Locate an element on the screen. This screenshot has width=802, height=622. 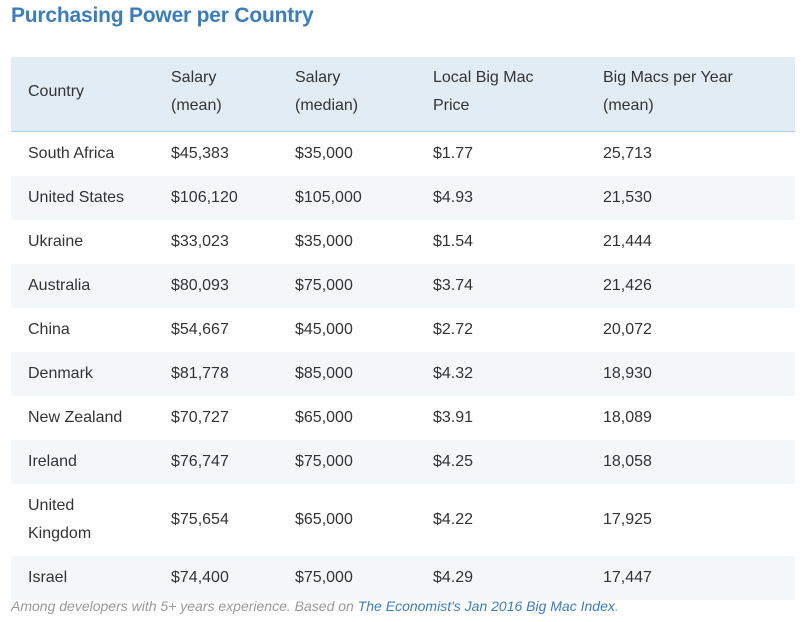
column-header: Local Big Mac Price is located at coordinates (501, 94).